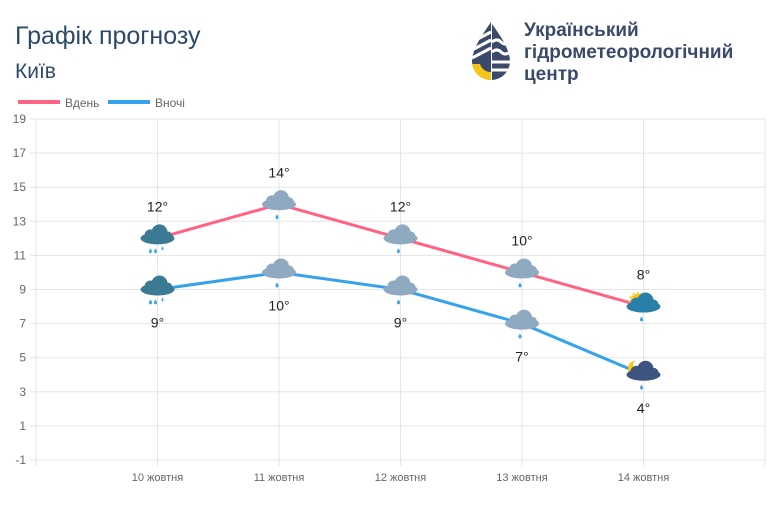  I want to click on logo: Український гідрометеорологічний центр, so click(601, 53).